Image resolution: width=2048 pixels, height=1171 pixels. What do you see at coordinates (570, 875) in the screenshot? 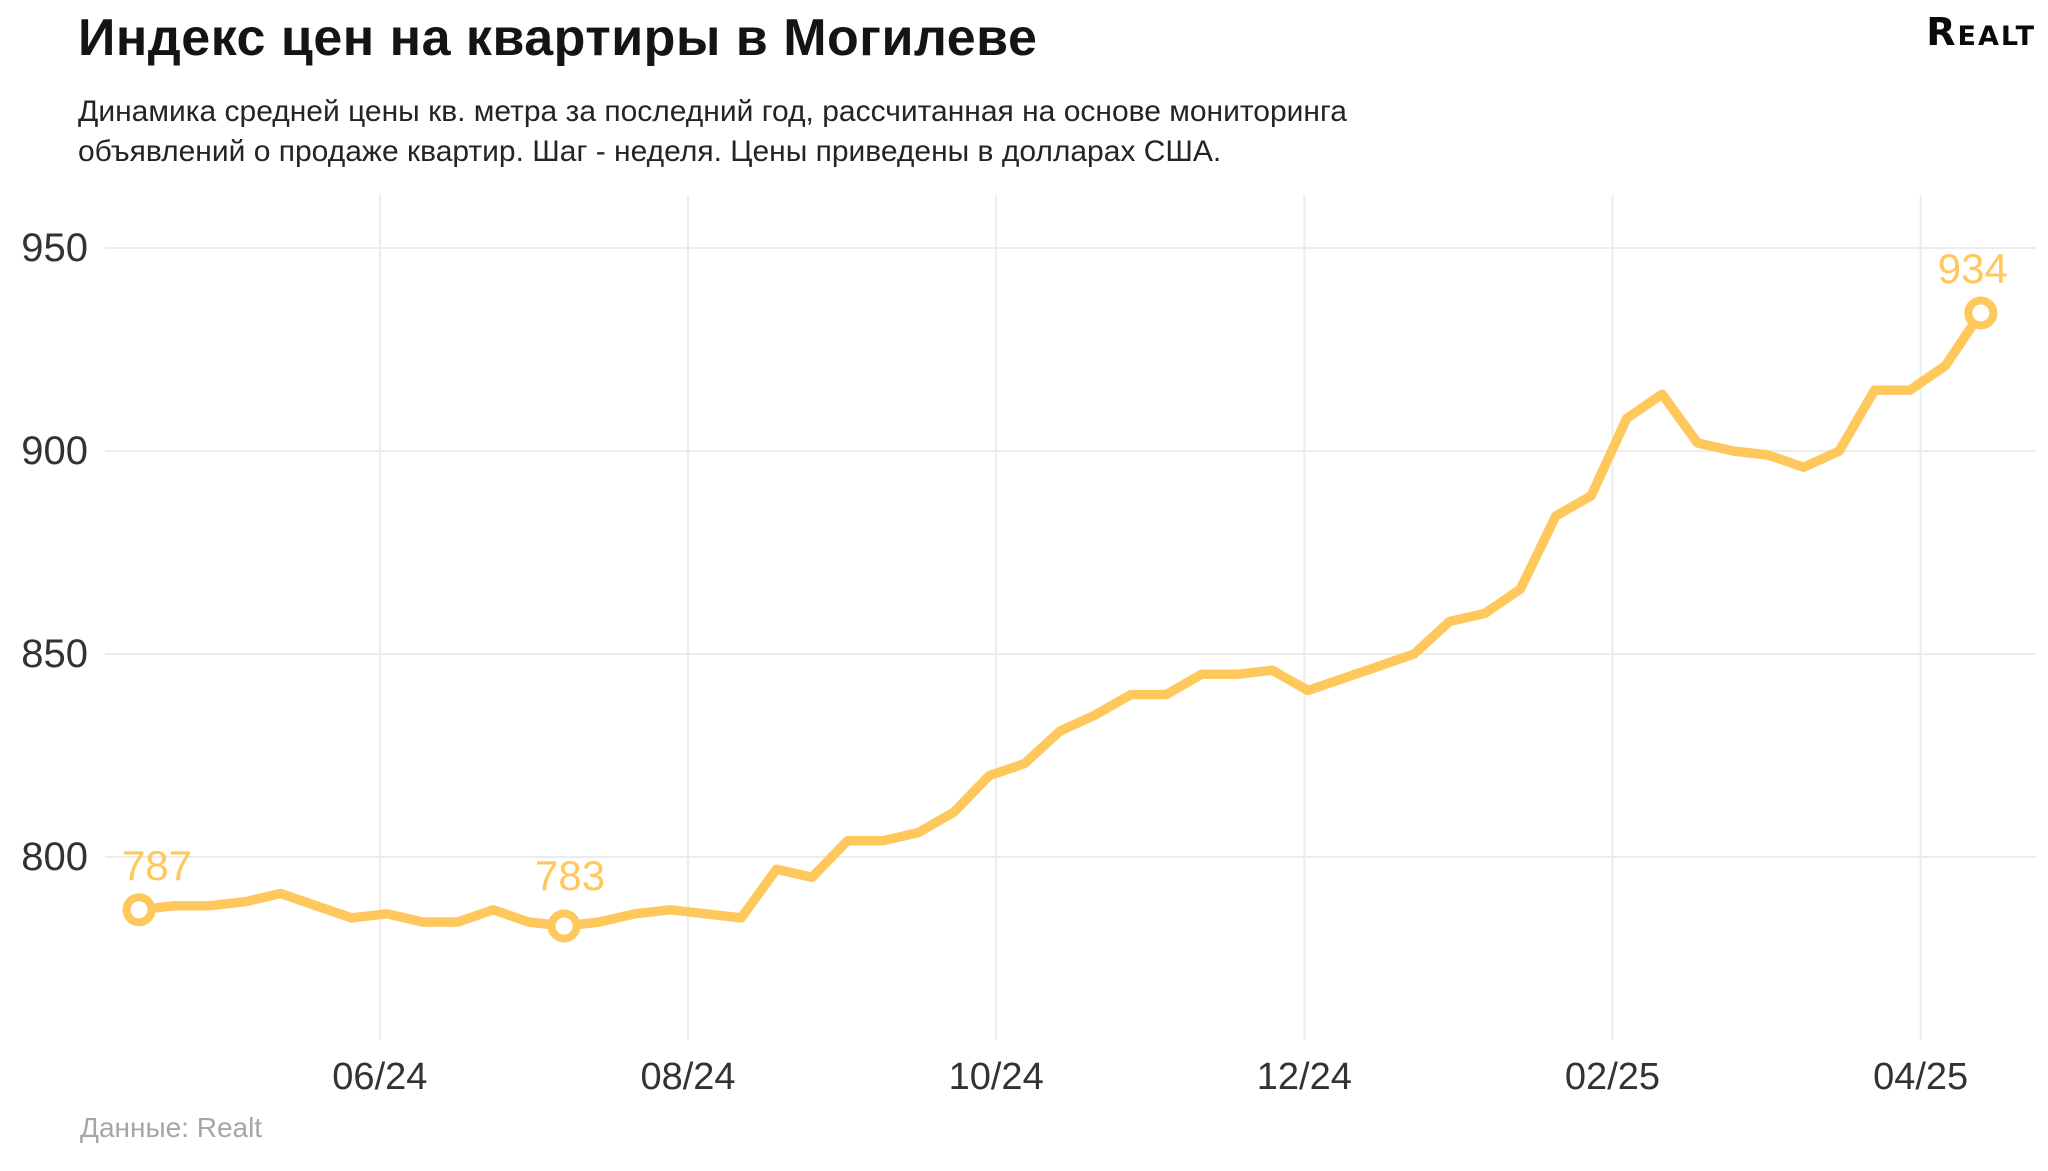
I see `data-point-label-783: 783` at bounding box center [570, 875].